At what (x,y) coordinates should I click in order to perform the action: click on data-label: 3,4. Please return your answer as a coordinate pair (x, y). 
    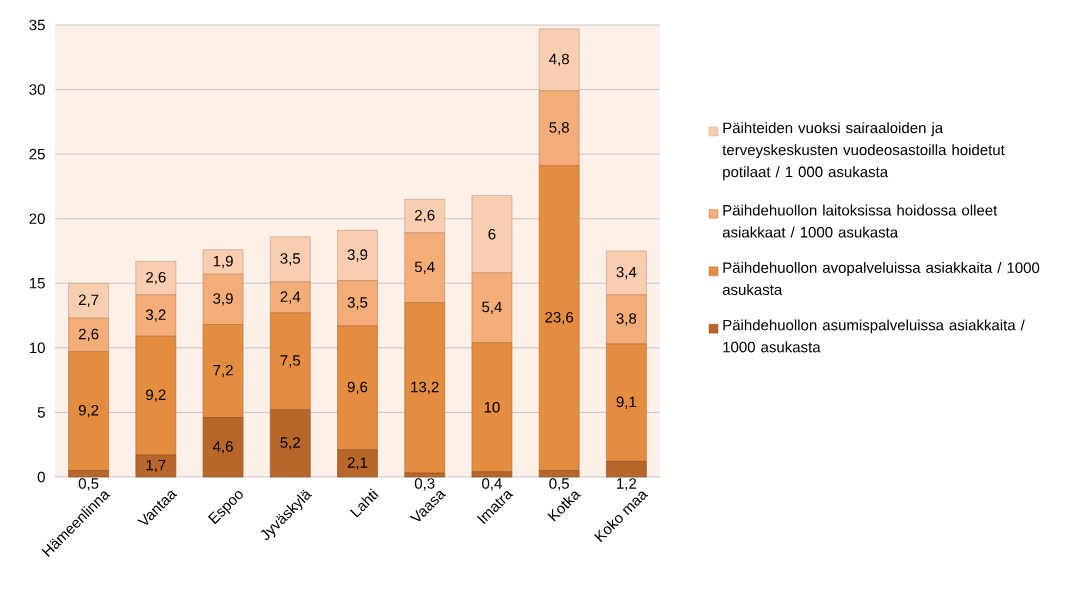
    Looking at the image, I should click on (626, 273).